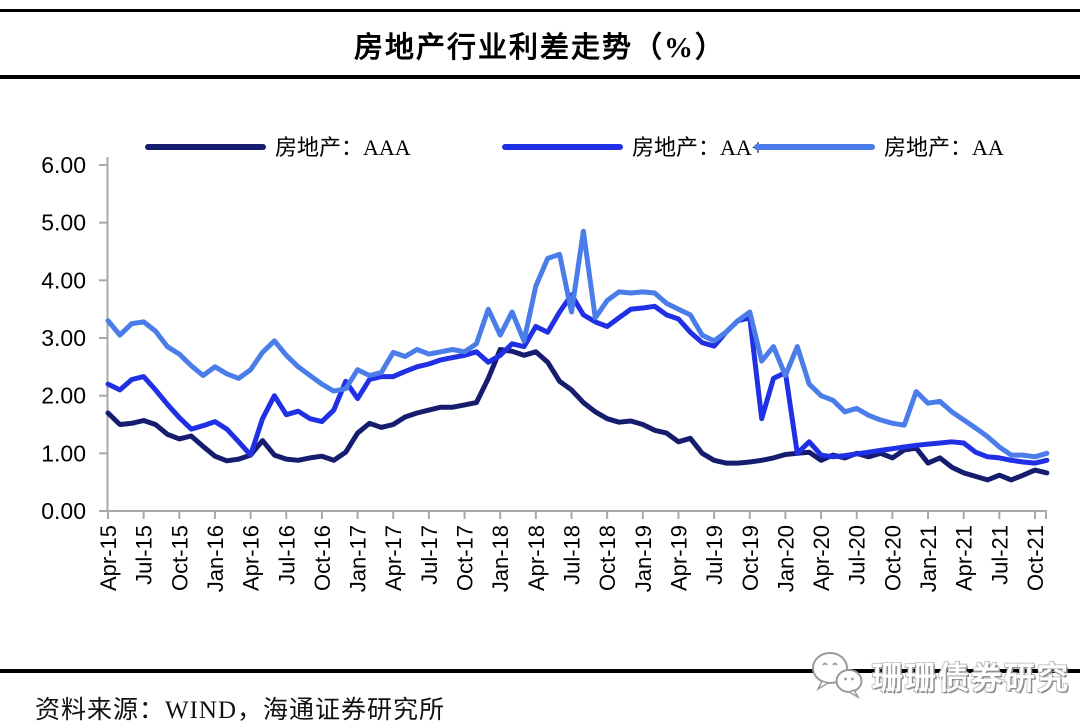 The width and height of the screenshot is (1080, 727). Describe the element at coordinates (240, 710) in the screenshot. I see `data-source-note: 资料来源：WIND，海通证券研究所` at that location.